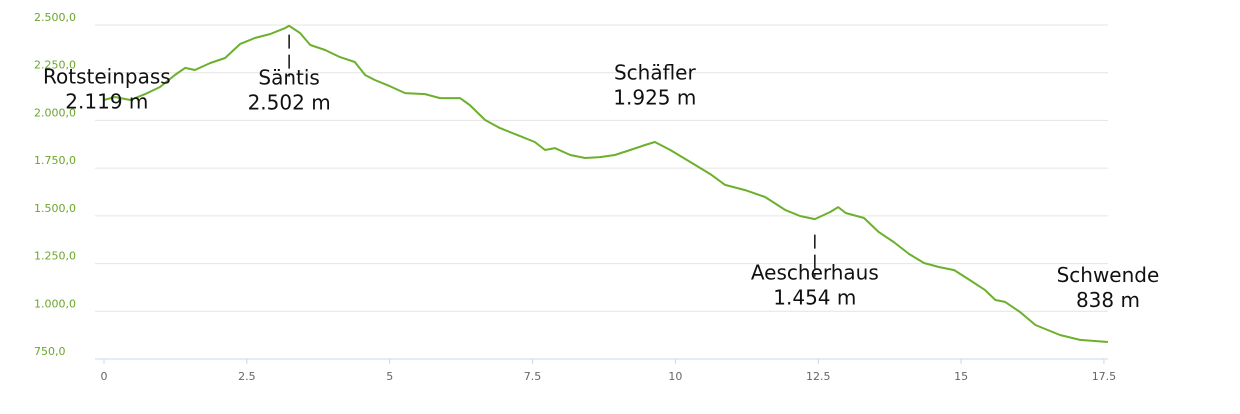 This screenshot has width=1240, height=414. Describe the element at coordinates (389, 376) in the screenshot. I see `x-tick-label: 5` at that location.